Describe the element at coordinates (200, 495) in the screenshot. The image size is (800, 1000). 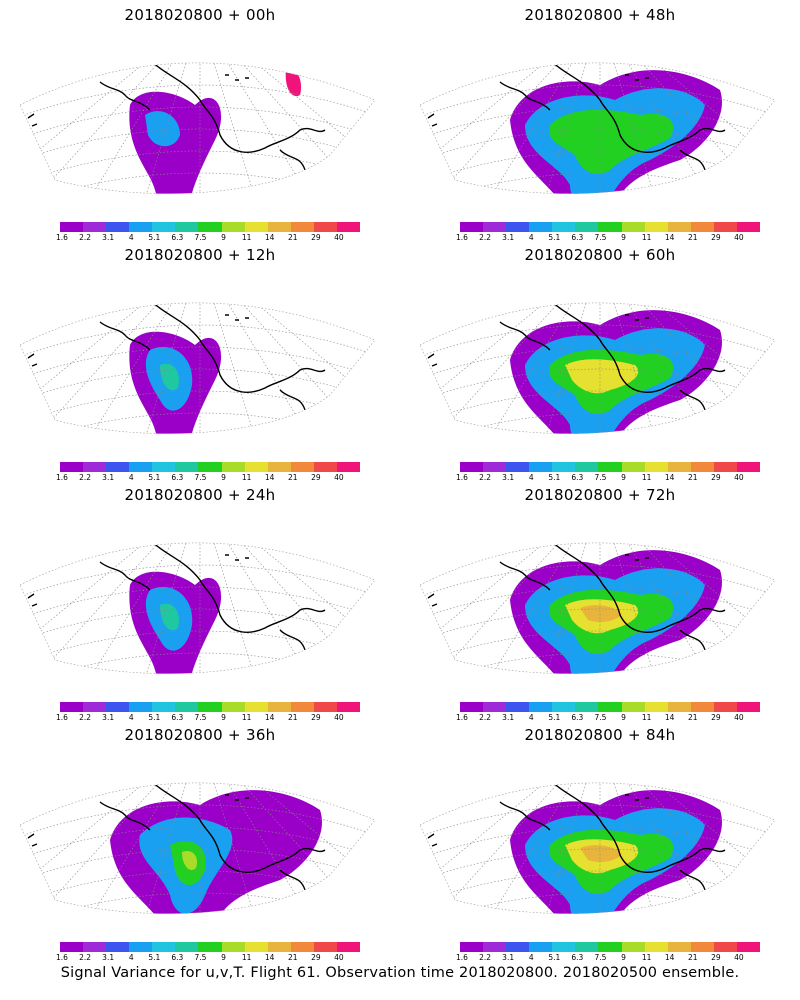
I see `panel-title: 2018020800 + 24h` at that location.